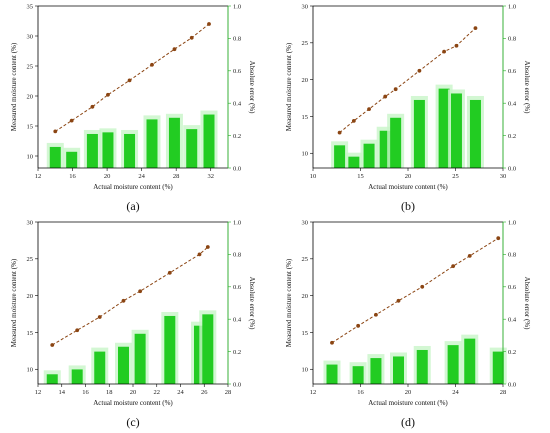 The image size is (550, 433). I want to click on panel-label: (a), so click(132, 206).